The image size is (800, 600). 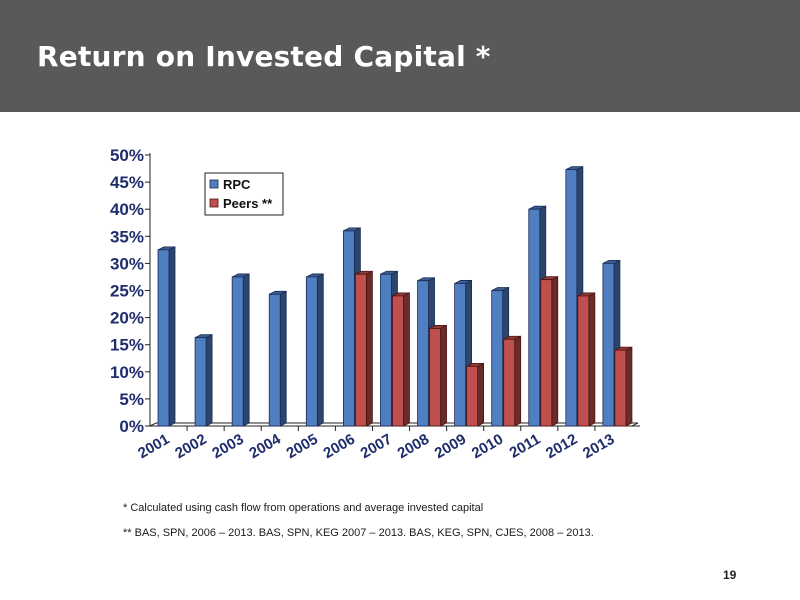 I want to click on y-tick-label: 45%, so click(x=127, y=182).